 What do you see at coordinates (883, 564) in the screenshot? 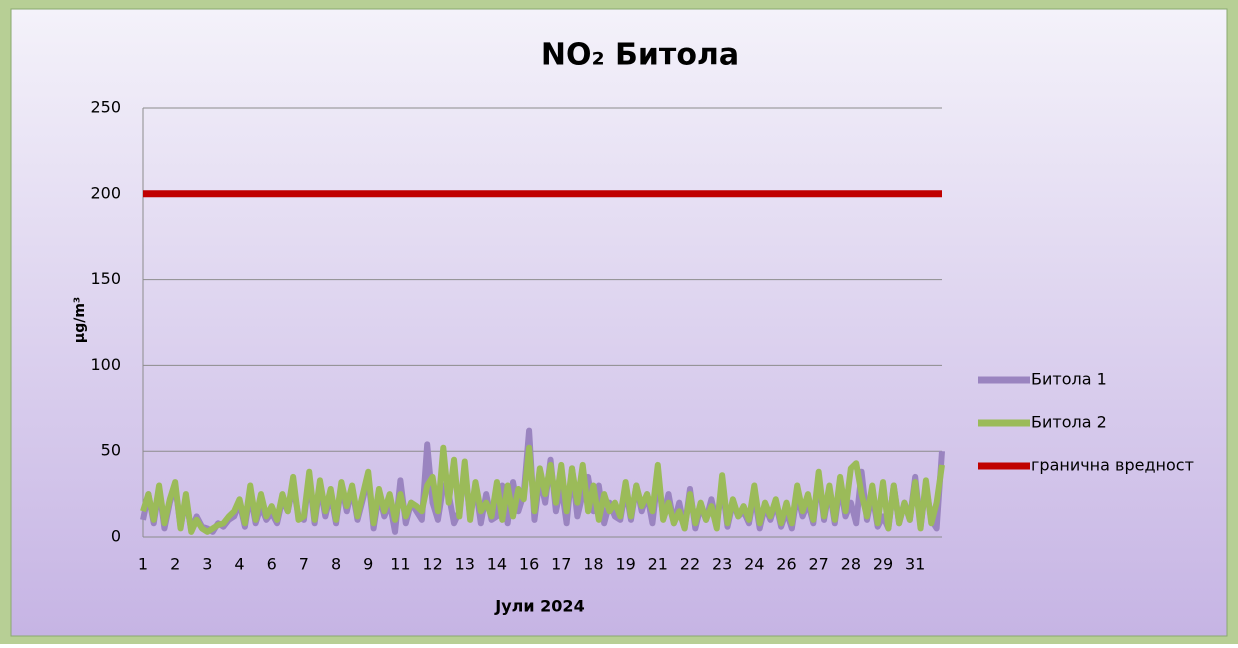
I see `x-tick-label: 29` at bounding box center [883, 564].